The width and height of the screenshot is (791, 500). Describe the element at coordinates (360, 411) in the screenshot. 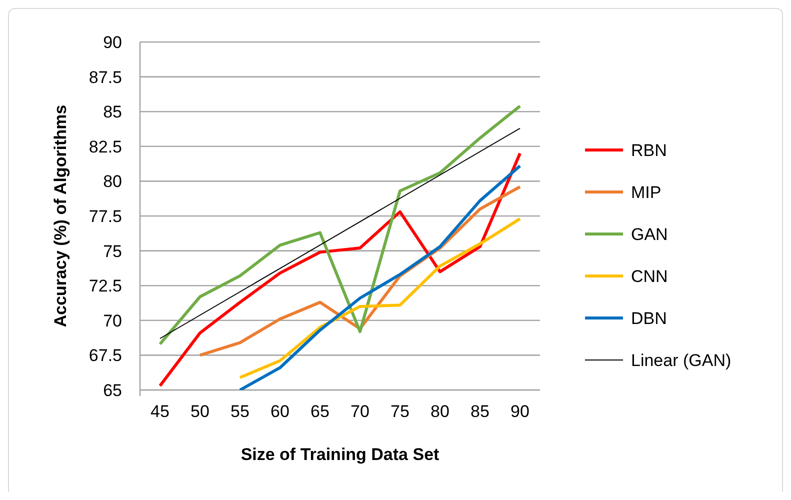

I see `x-tick-label: 70` at that location.